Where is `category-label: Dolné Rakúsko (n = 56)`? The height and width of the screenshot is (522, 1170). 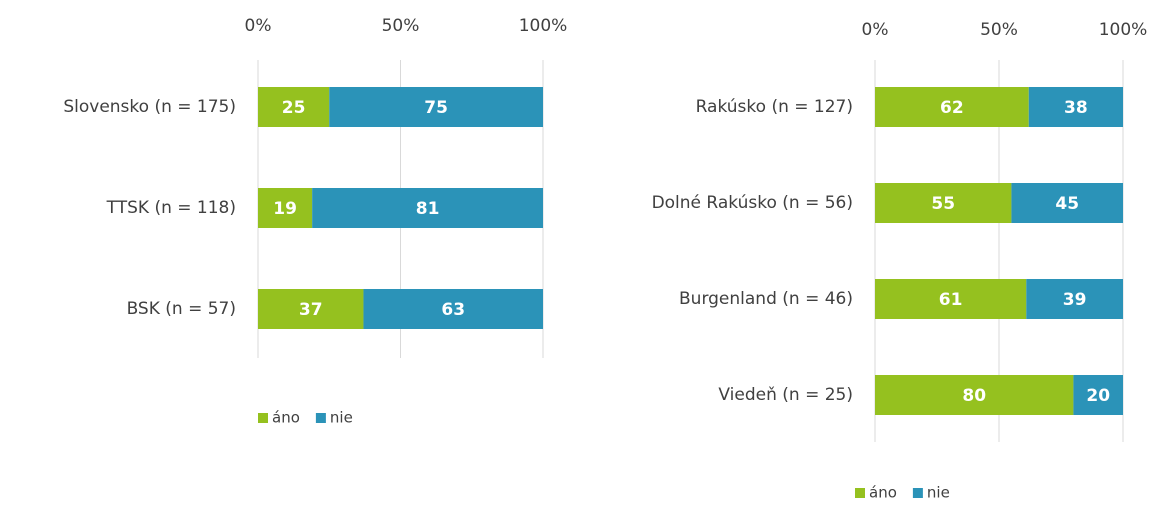 category-label: Dolné Rakúsko (n = 56) is located at coordinates (752, 203).